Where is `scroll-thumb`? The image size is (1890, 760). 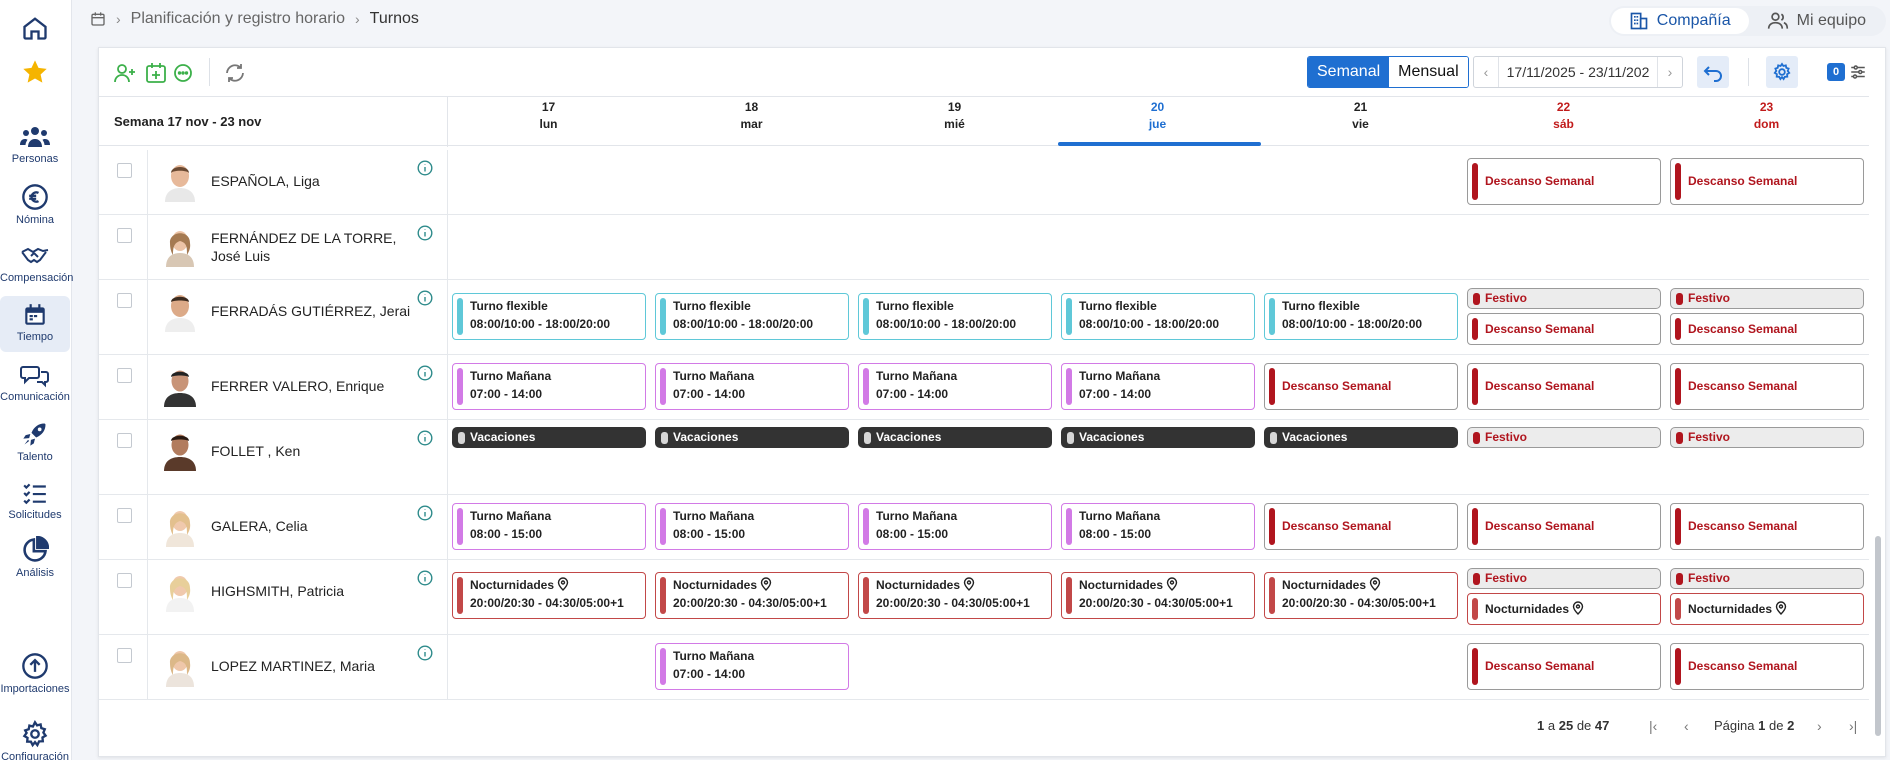 scroll-thumb is located at coordinates (1878, 636).